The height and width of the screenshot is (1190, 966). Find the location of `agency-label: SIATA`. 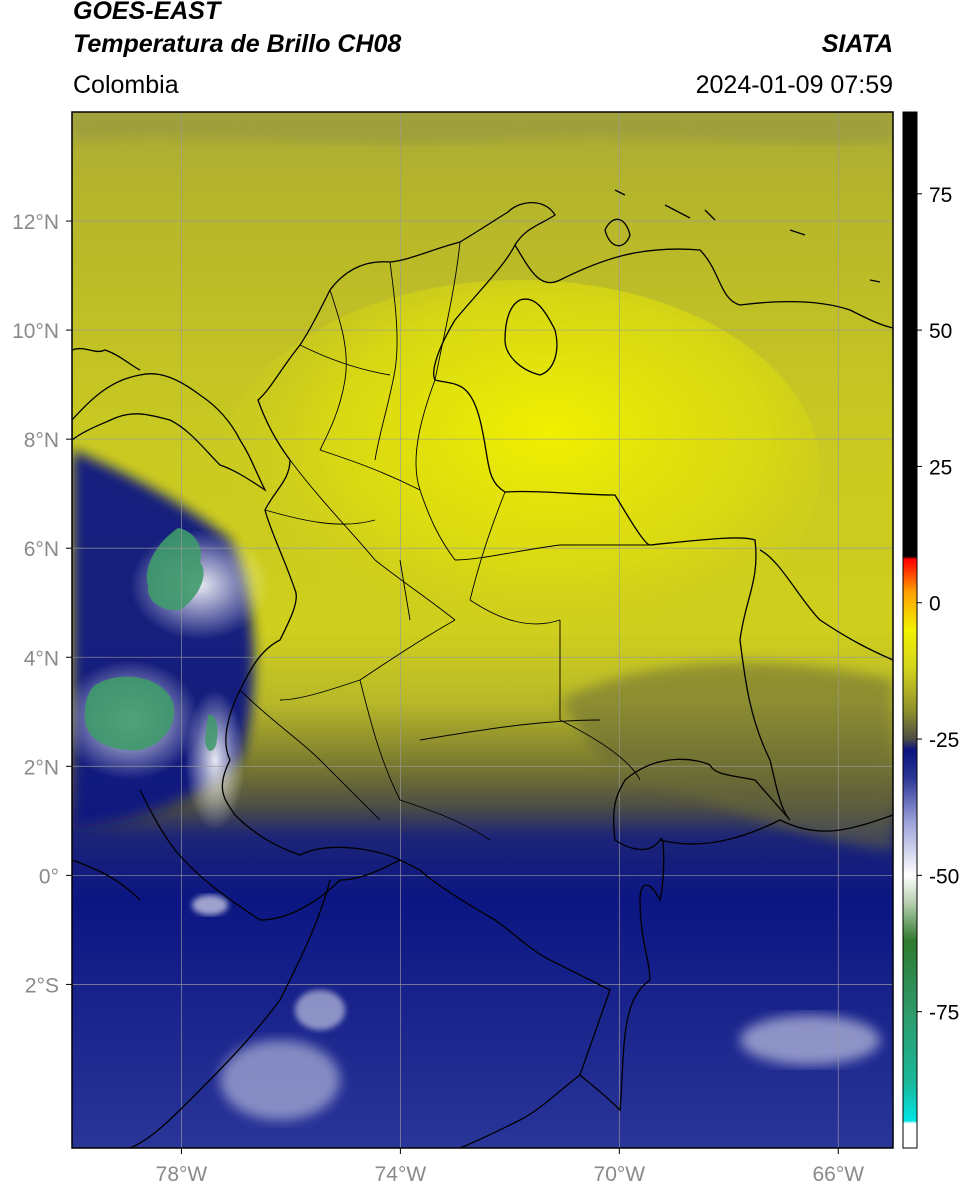

agency-label: SIATA is located at coordinates (857, 44).